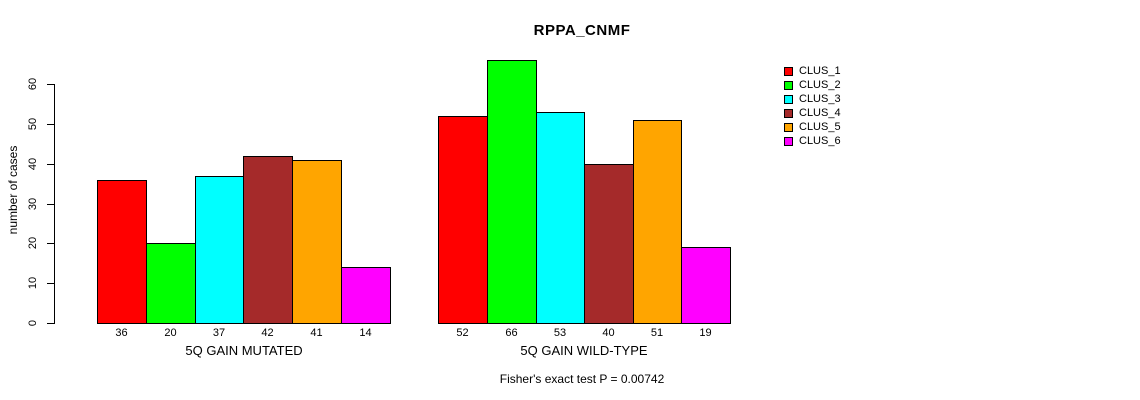 This screenshot has width=1140, height=400. Describe the element at coordinates (820, 85) in the screenshot. I see `legend-label: CLUS_2` at that location.